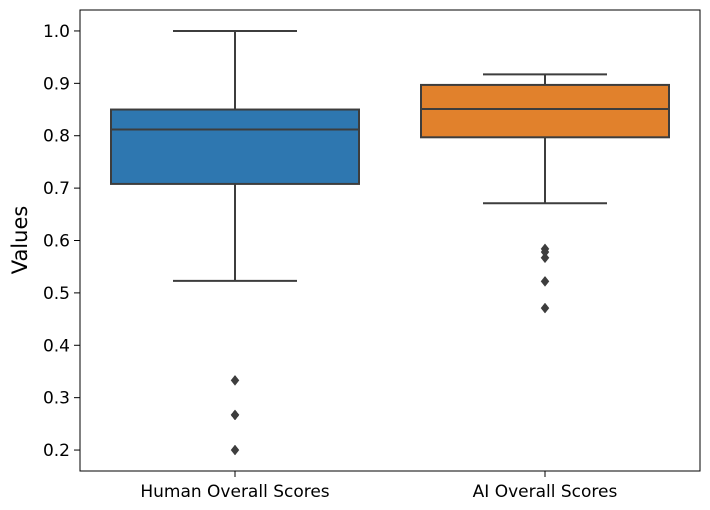 The image size is (710, 510). What do you see at coordinates (56, 137) in the screenshot?
I see `y-tick-label: 0.8` at bounding box center [56, 137].